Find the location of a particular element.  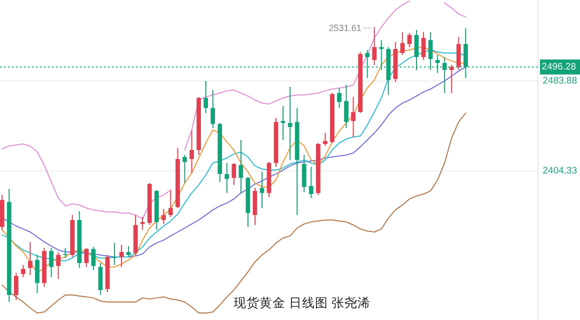

ref-line-label: 2496.28 is located at coordinates (559, 66).